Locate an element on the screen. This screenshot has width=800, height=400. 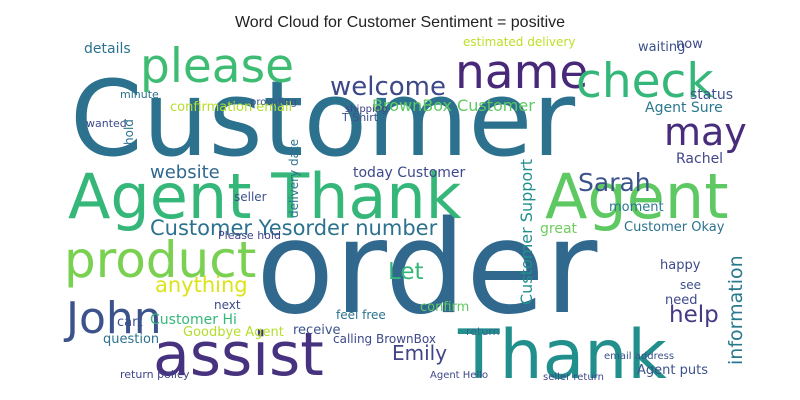
word: John is located at coordinates (112, 318).